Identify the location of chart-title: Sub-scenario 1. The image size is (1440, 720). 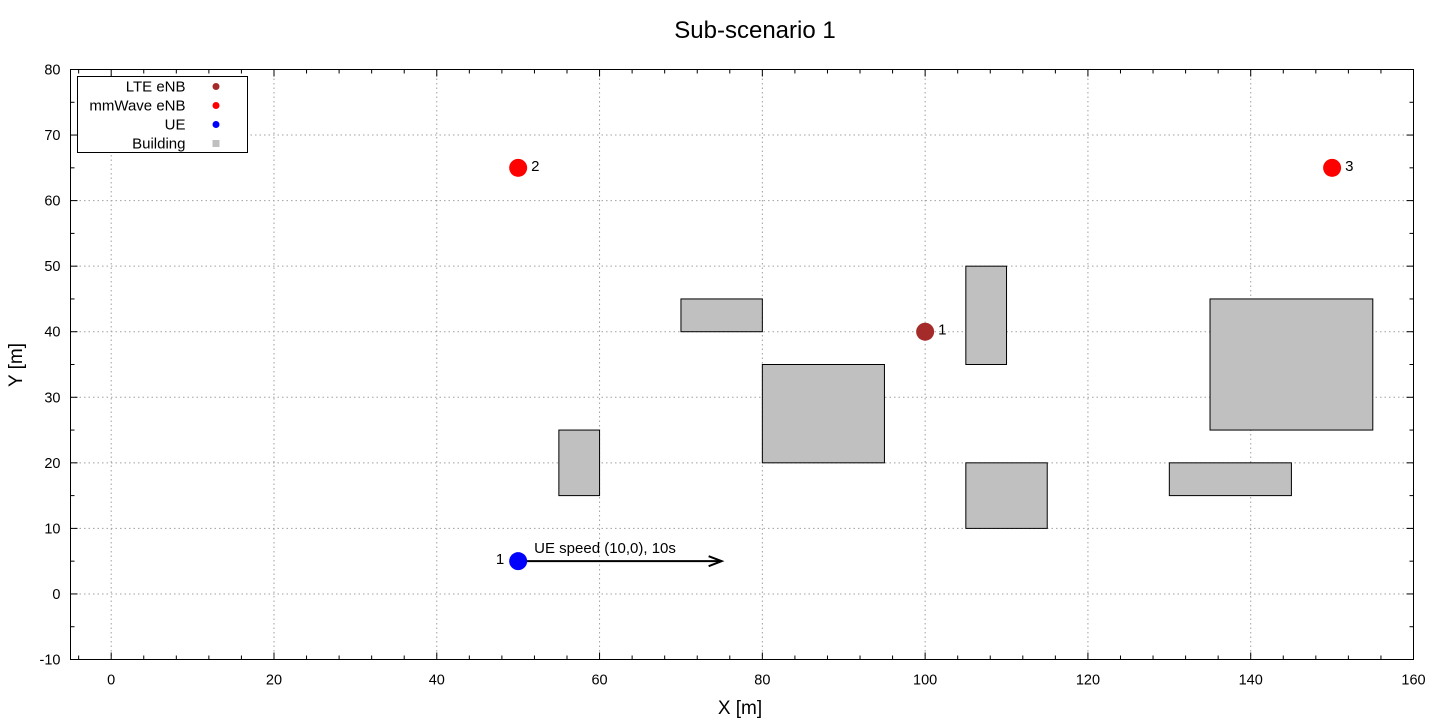
(754, 30).